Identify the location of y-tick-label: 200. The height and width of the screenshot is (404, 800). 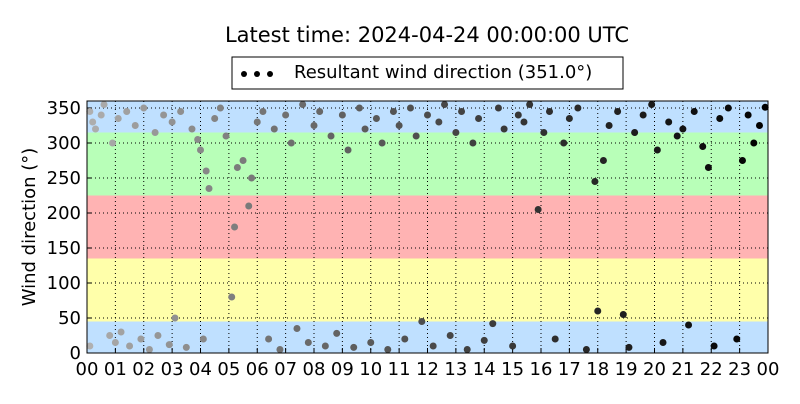
(64, 213).